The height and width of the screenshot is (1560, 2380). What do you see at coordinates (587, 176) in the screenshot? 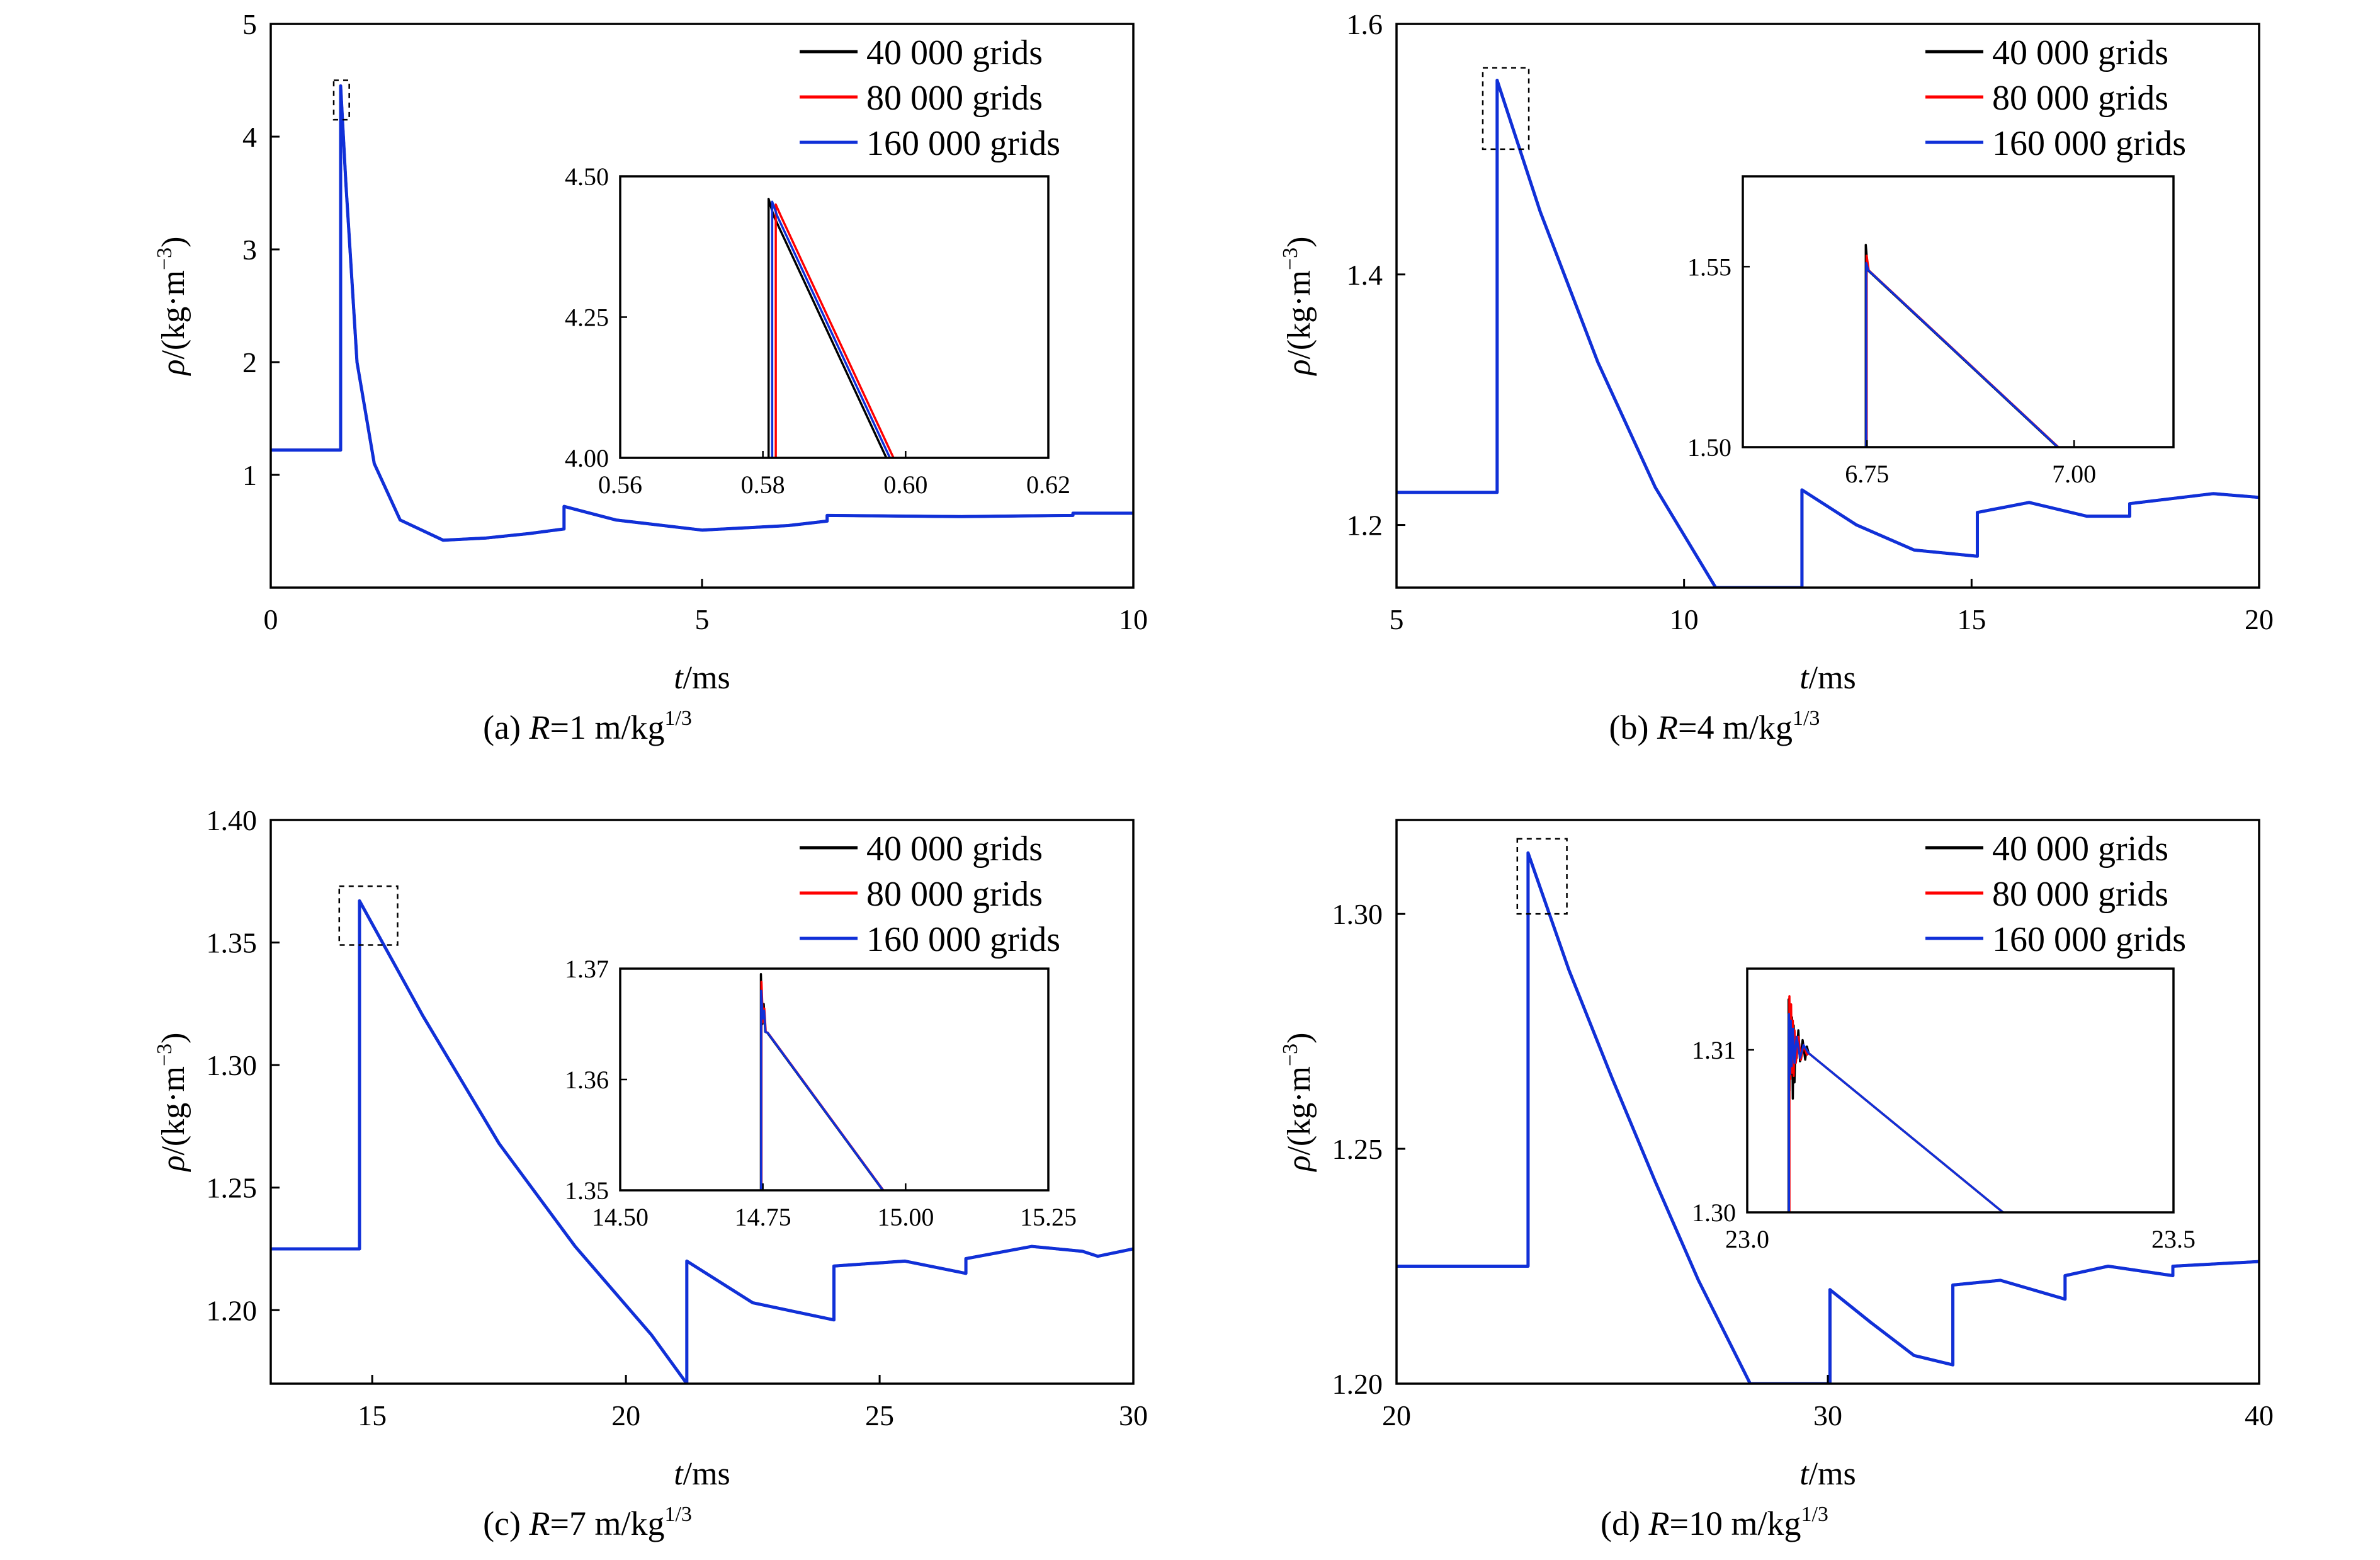
I see `inset-y-tick-label: 4.50` at bounding box center [587, 176].